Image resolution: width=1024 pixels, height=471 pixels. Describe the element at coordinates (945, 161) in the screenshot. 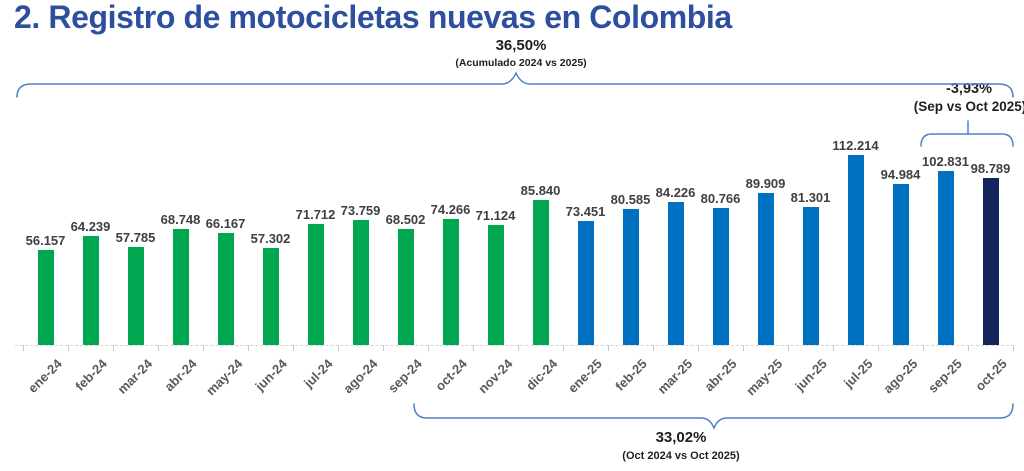

I see `bar-value-sep-25: 102.831` at that location.